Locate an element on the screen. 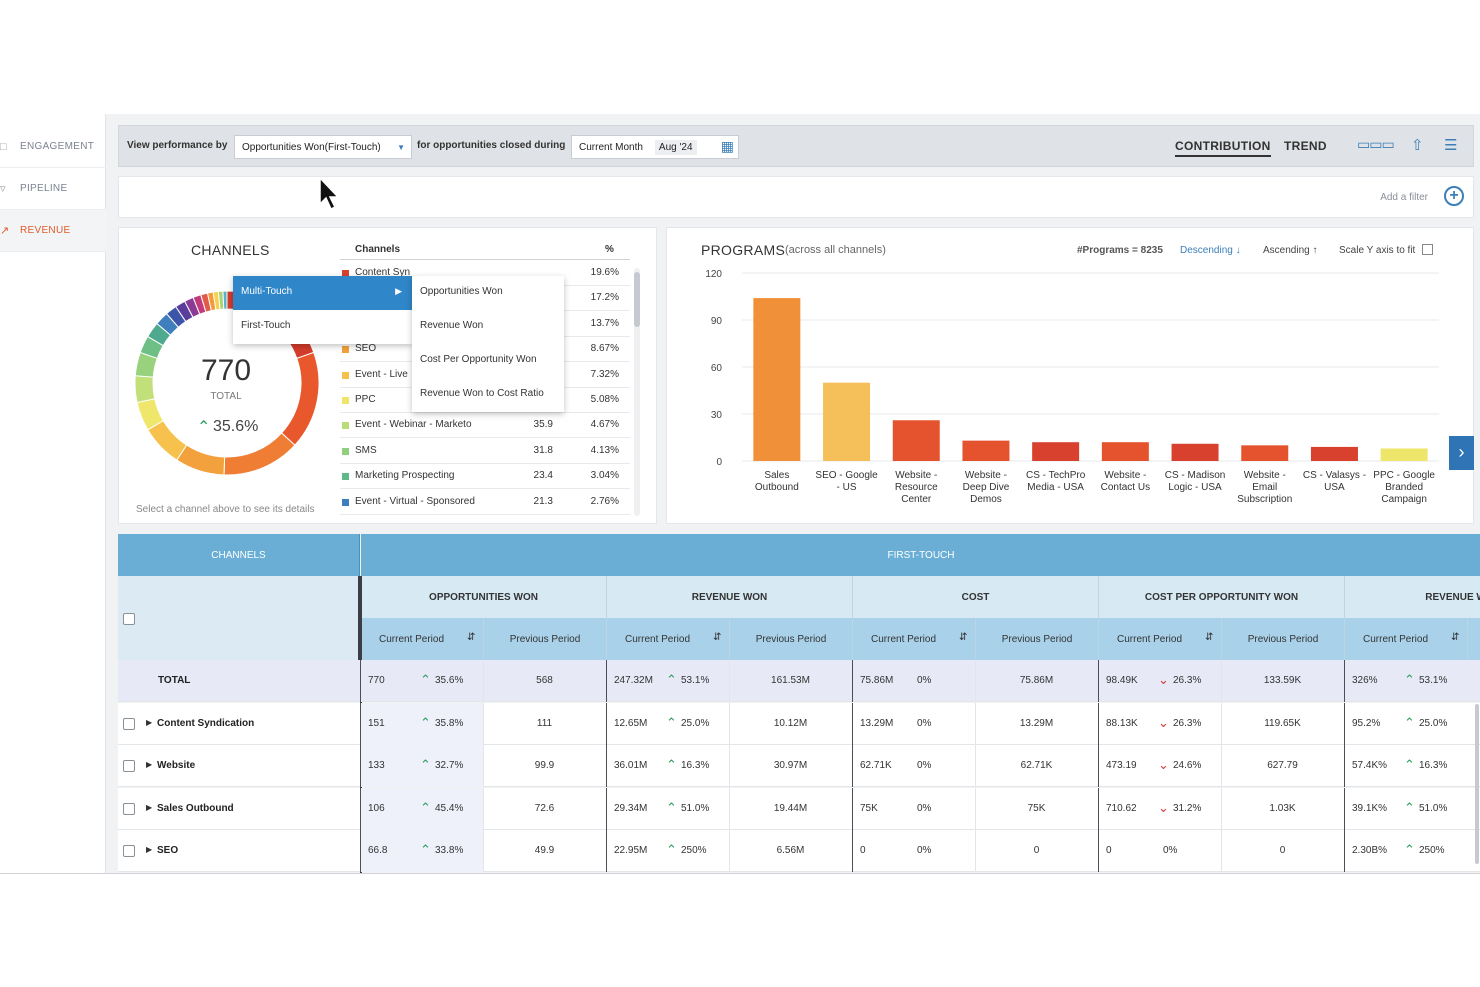  row-name: SEO is located at coordinates (168, 850).